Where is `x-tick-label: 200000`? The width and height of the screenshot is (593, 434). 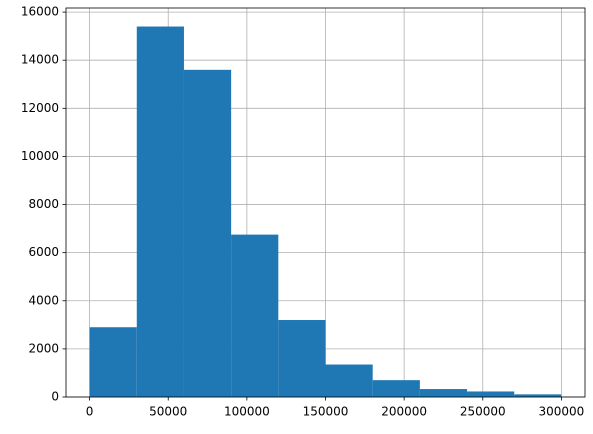
x-tick-label: 200000 is located at coordinates (404, 412).